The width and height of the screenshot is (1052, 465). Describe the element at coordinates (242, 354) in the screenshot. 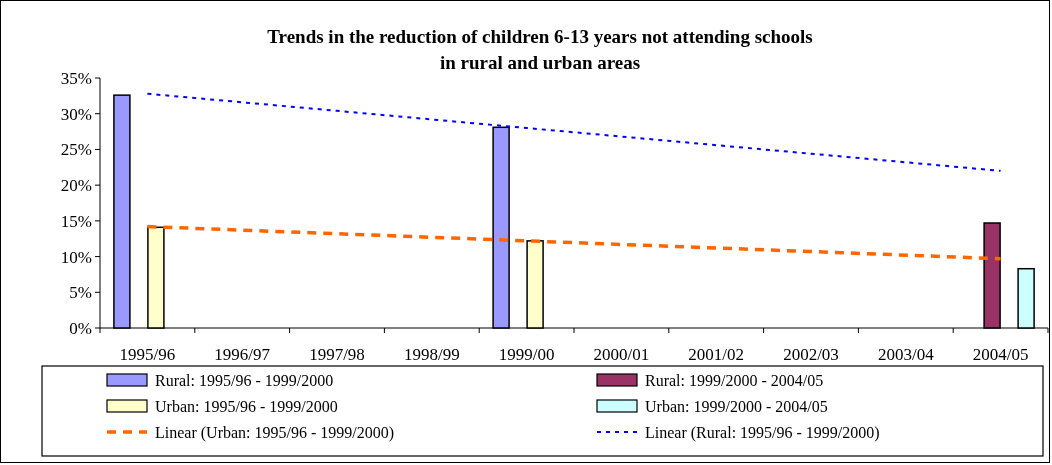

I see `x-tick-label: 1996/97` at that location.